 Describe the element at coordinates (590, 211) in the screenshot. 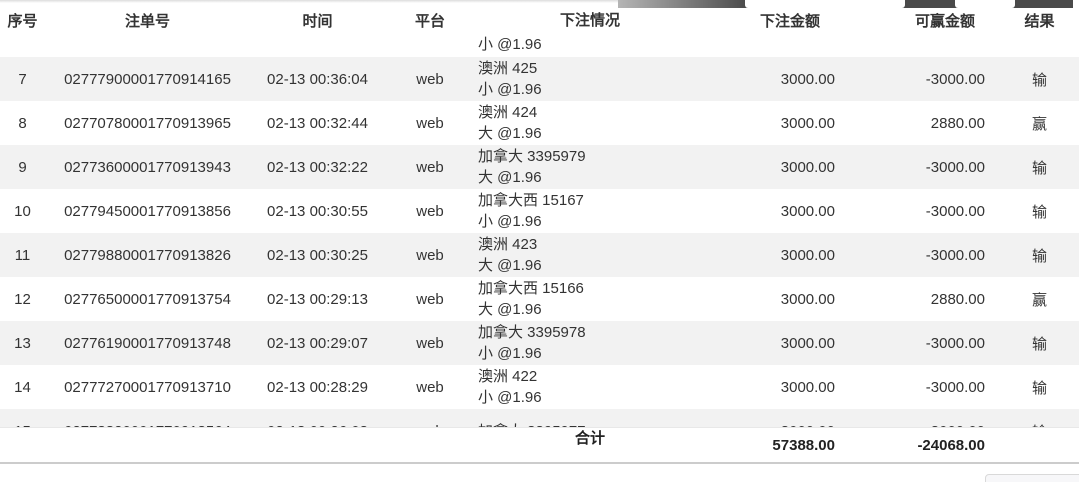

I see `bet-info-cell: 加拿大西 15167 小 @1.96` at that location.